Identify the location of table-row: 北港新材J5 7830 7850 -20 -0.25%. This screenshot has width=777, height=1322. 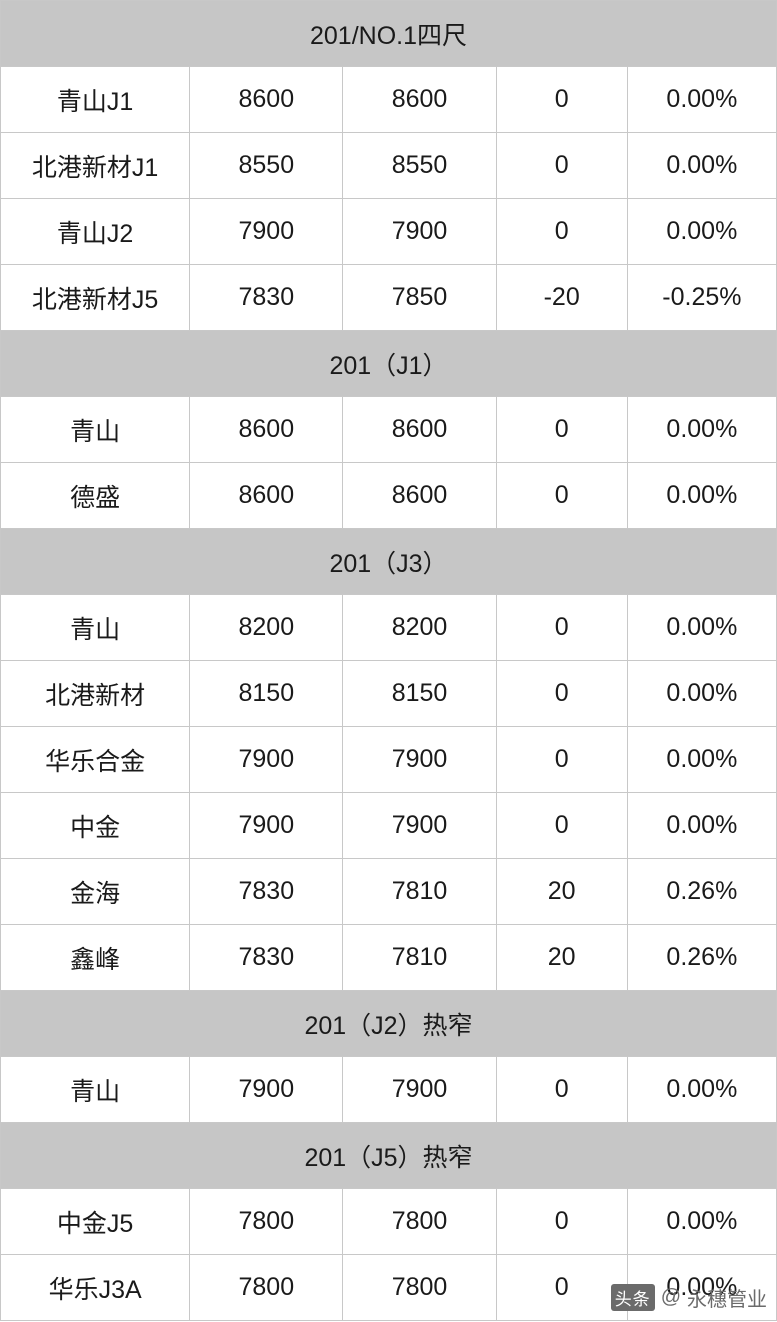
(388, 297).